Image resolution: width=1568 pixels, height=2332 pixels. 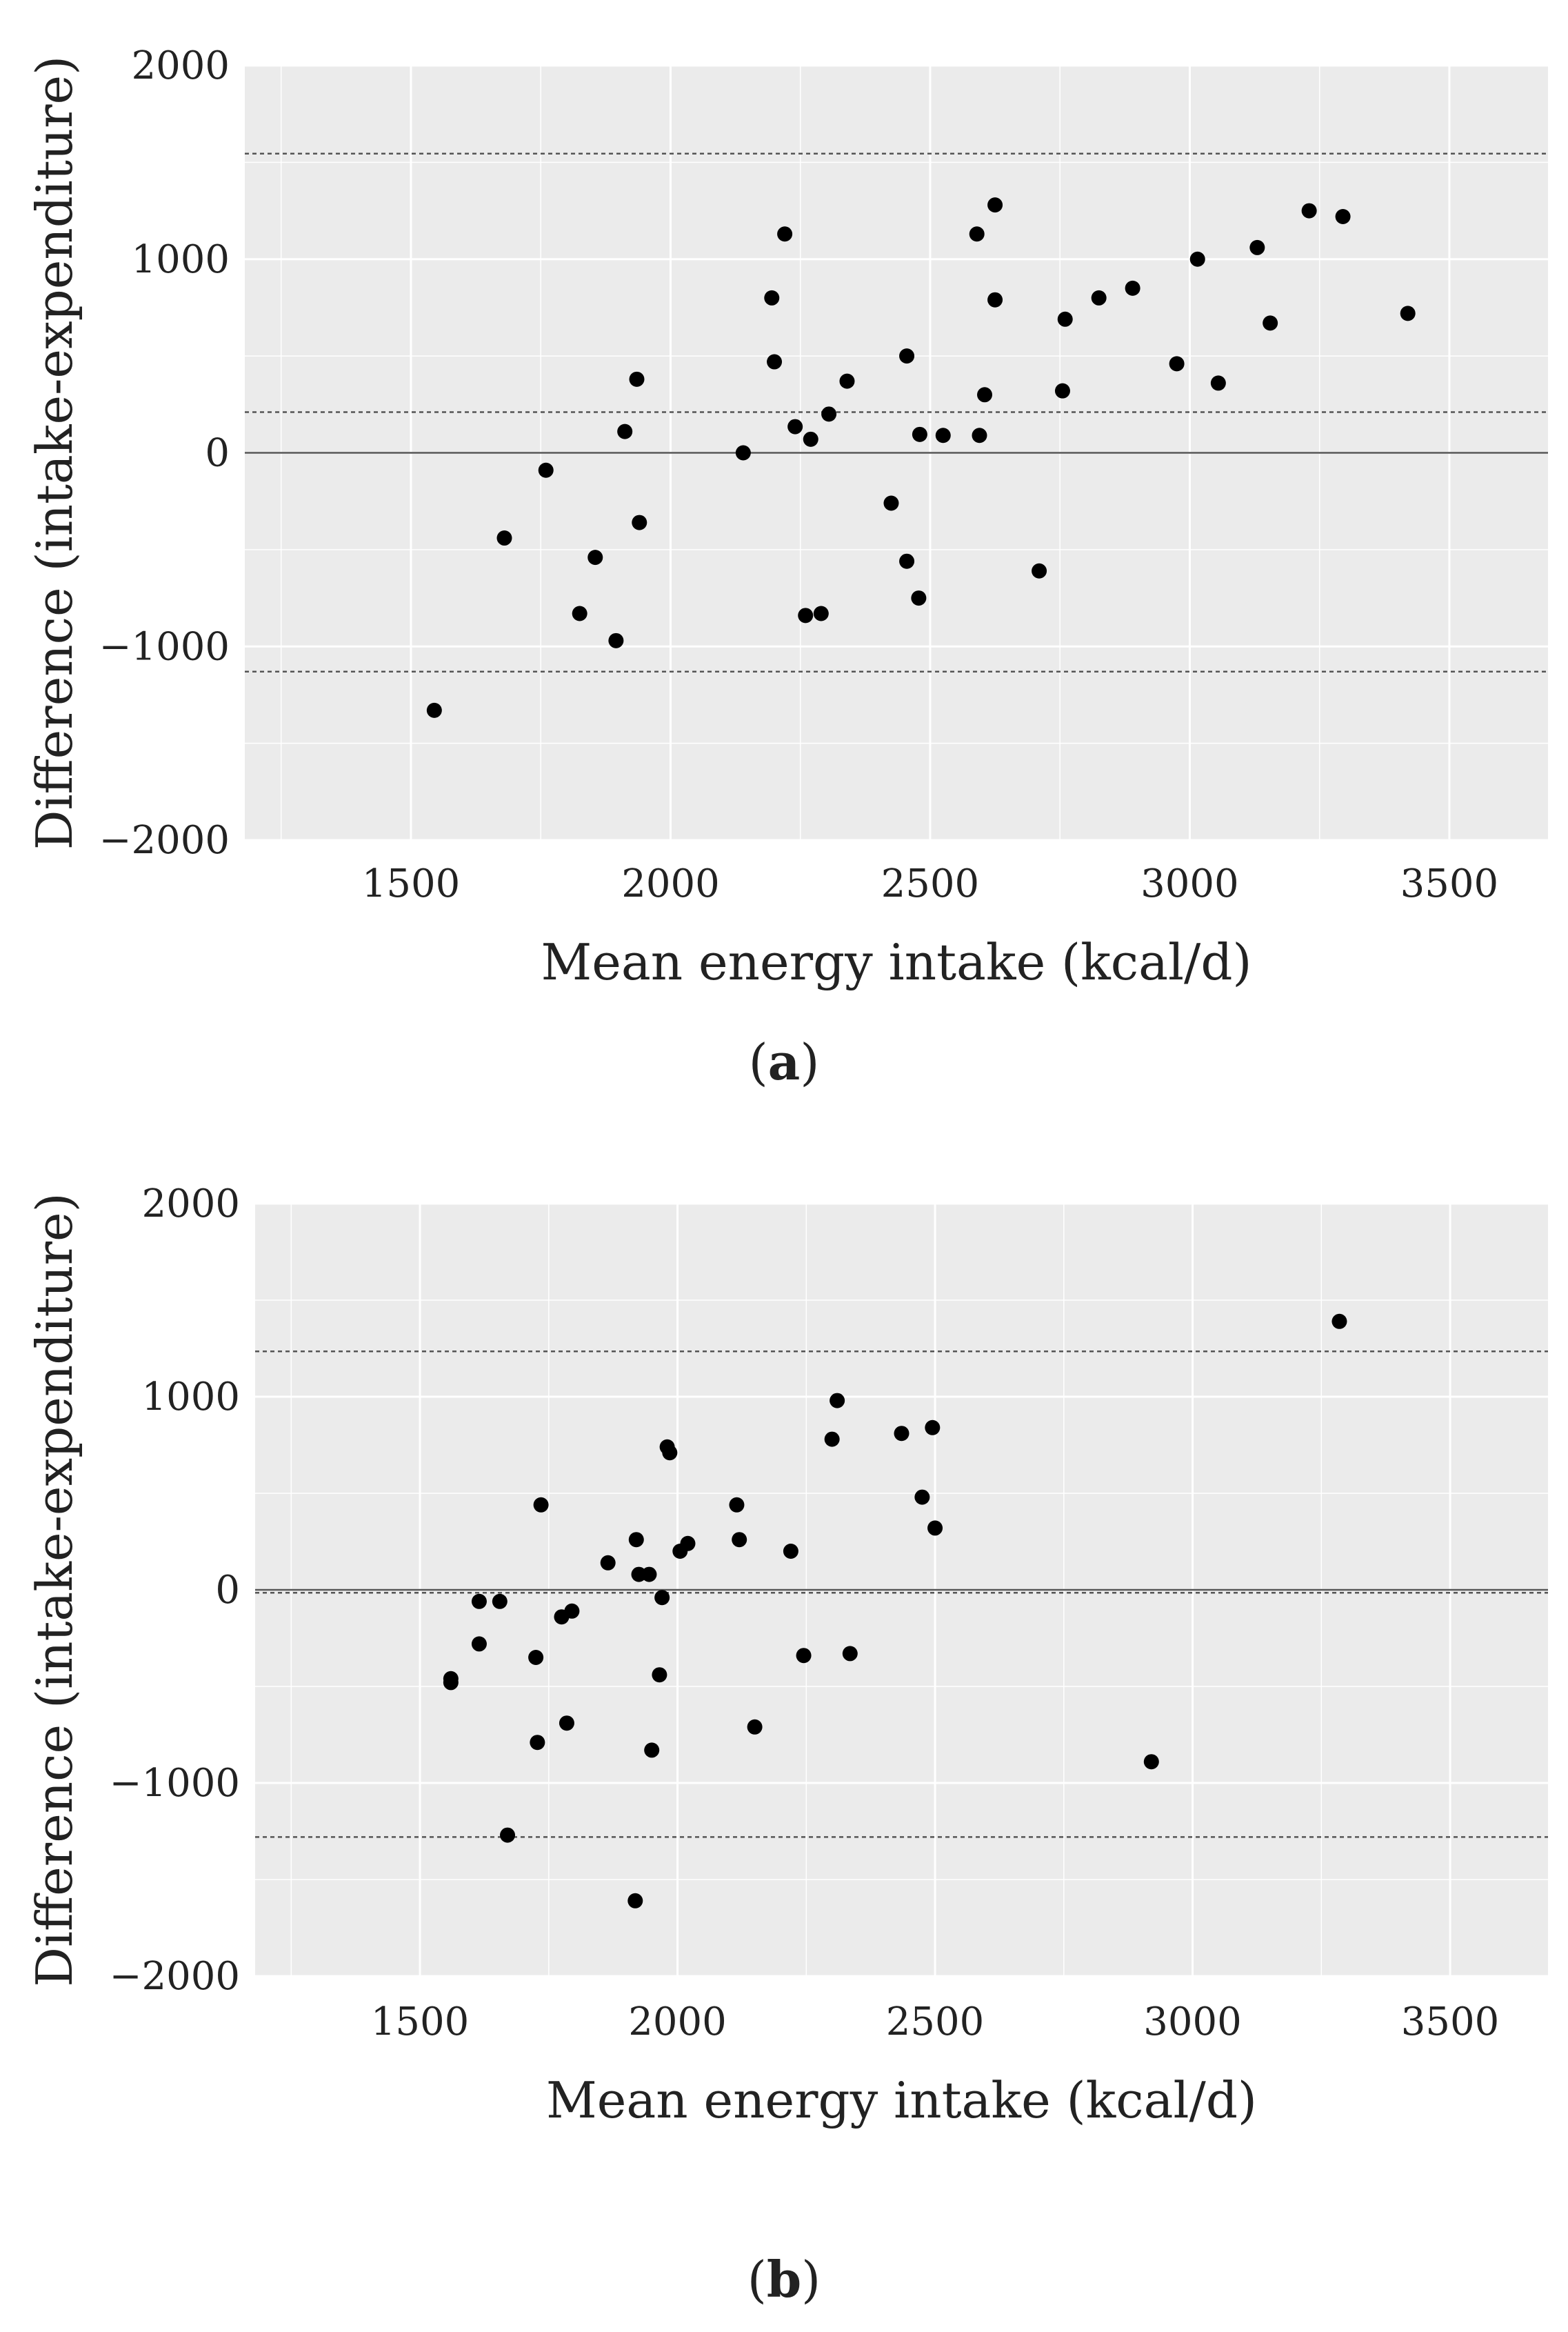 What do you see at coordinates (784, 2279) in the screenshot?
I see `panel-caption: (b)` at bounding box center [784, 2279].